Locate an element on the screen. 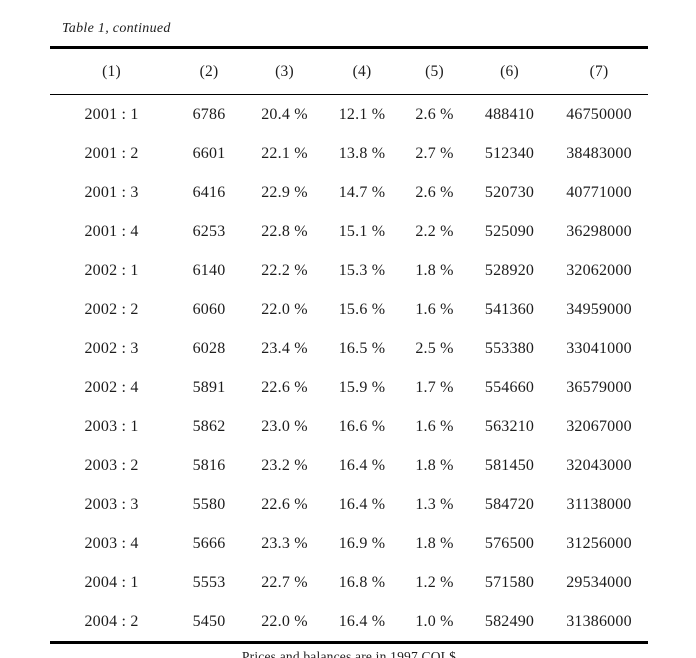  table-footnote: Prices and balances are in 1997 COL$ is located at coordinates (349, 653).